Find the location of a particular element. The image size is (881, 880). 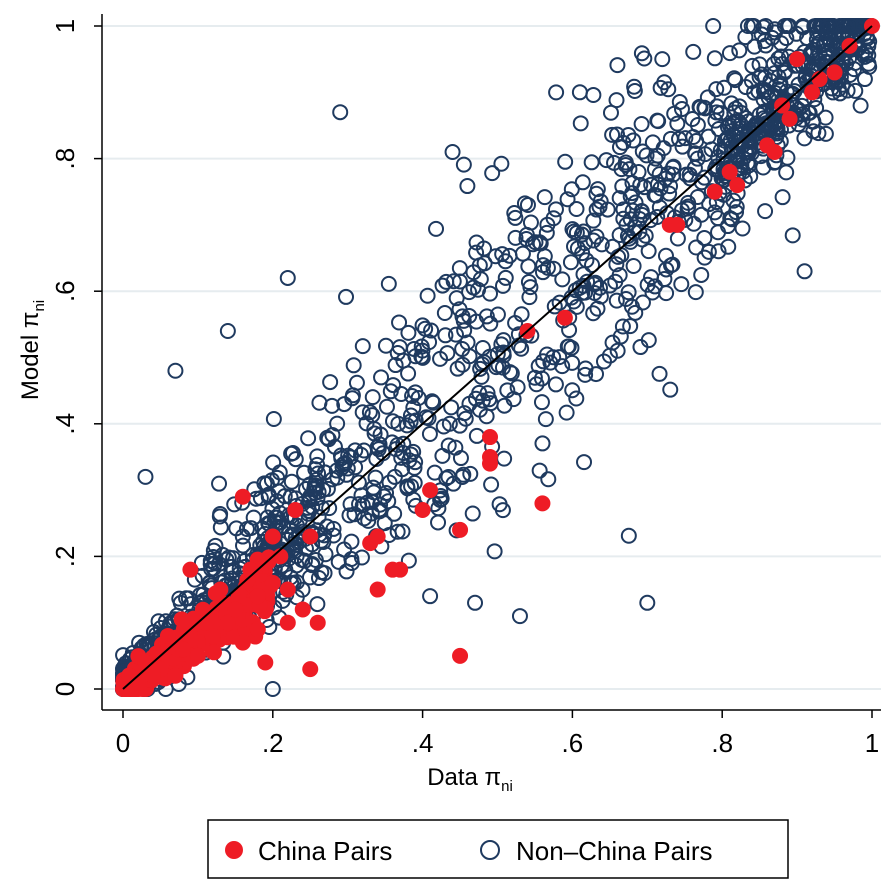

y-tick-label-4: .8 is located at coordinates (65, 159).